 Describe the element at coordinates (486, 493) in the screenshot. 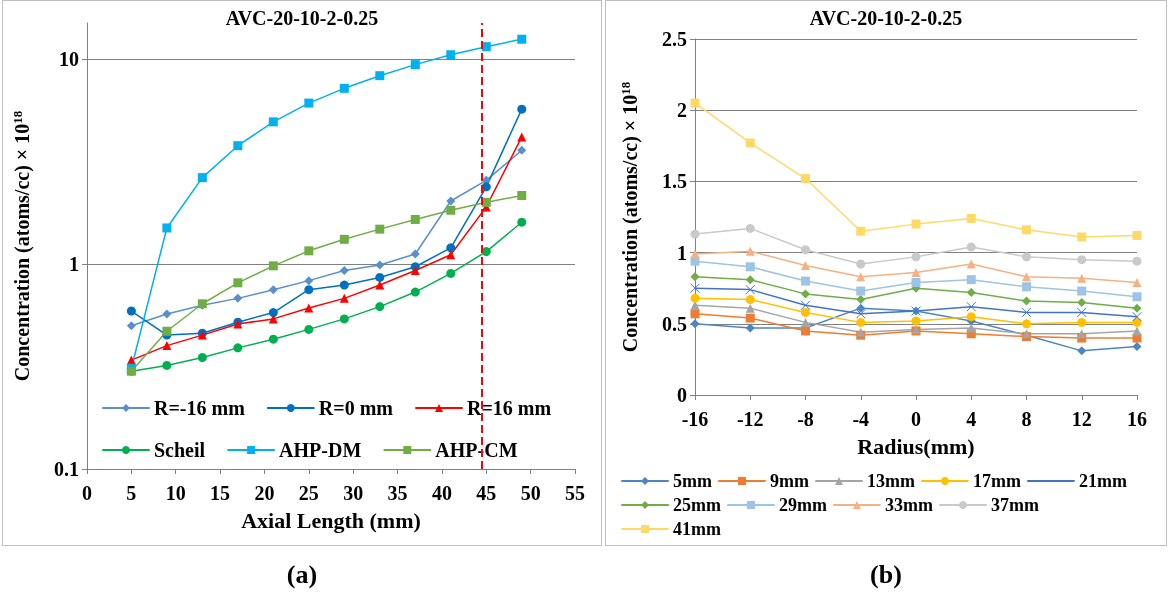

I see `x-tick-label: 45` at that location.